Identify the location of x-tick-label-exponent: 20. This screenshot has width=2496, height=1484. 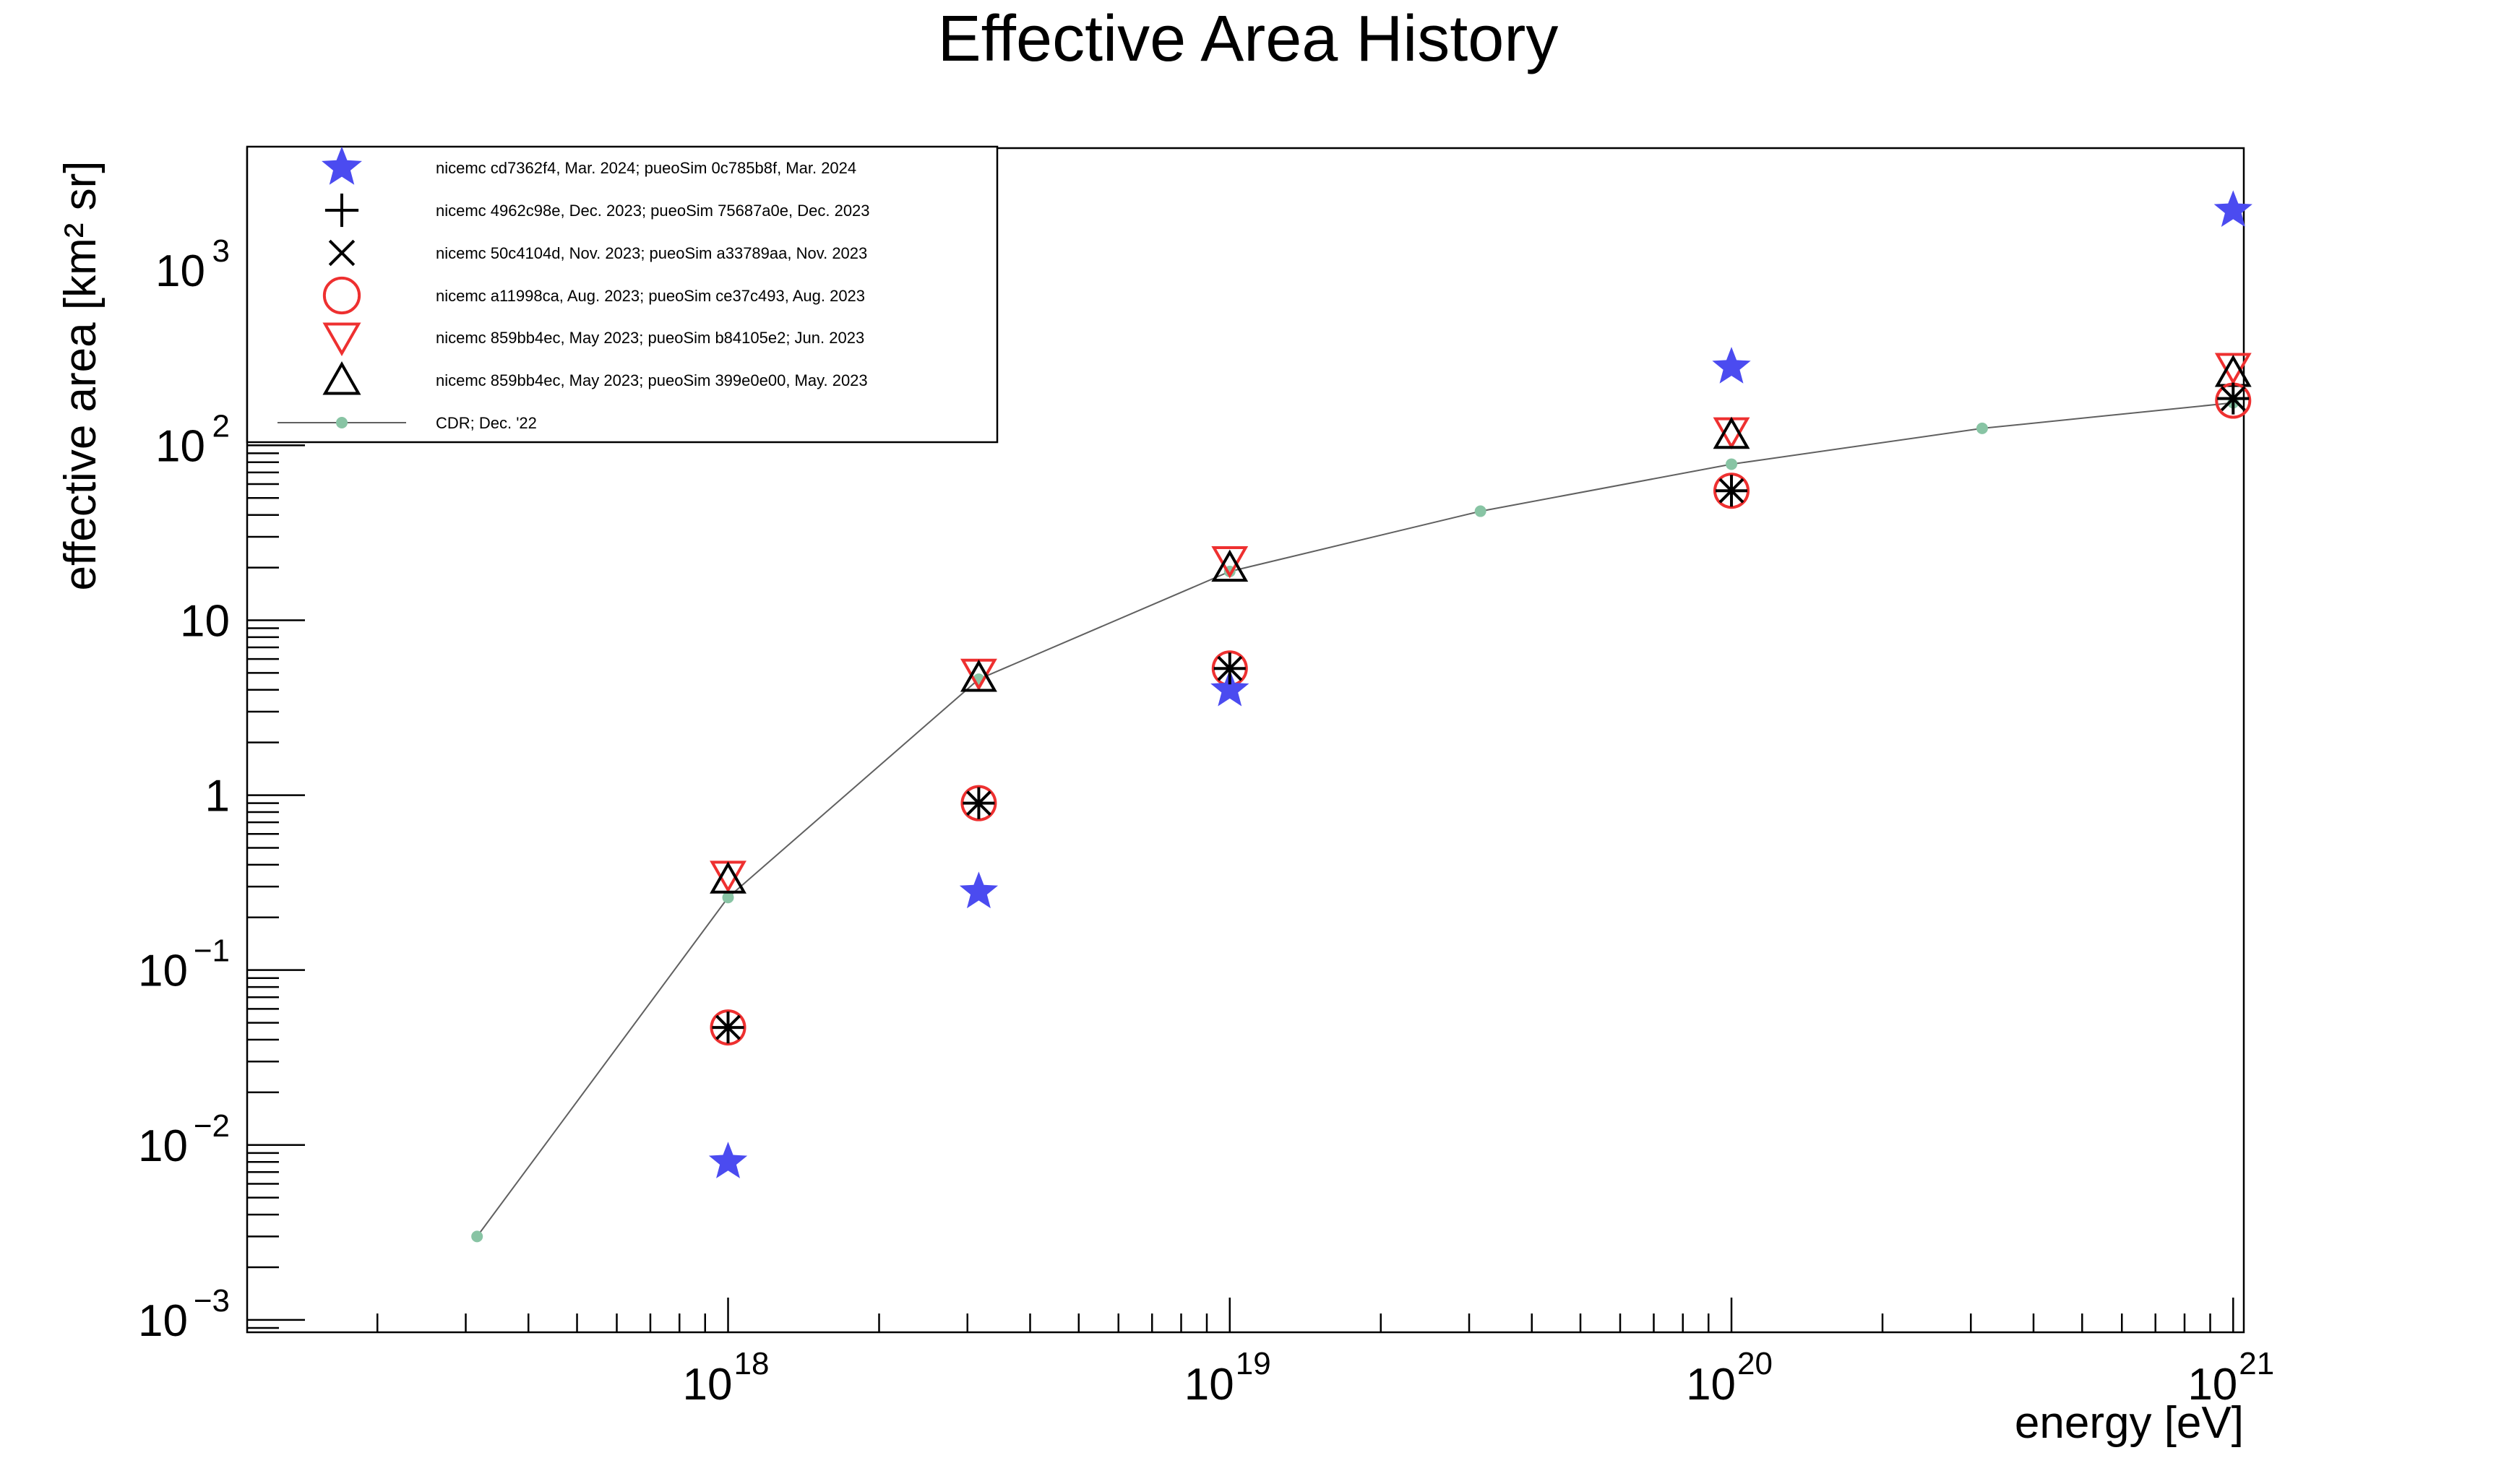
(1755, 1363).